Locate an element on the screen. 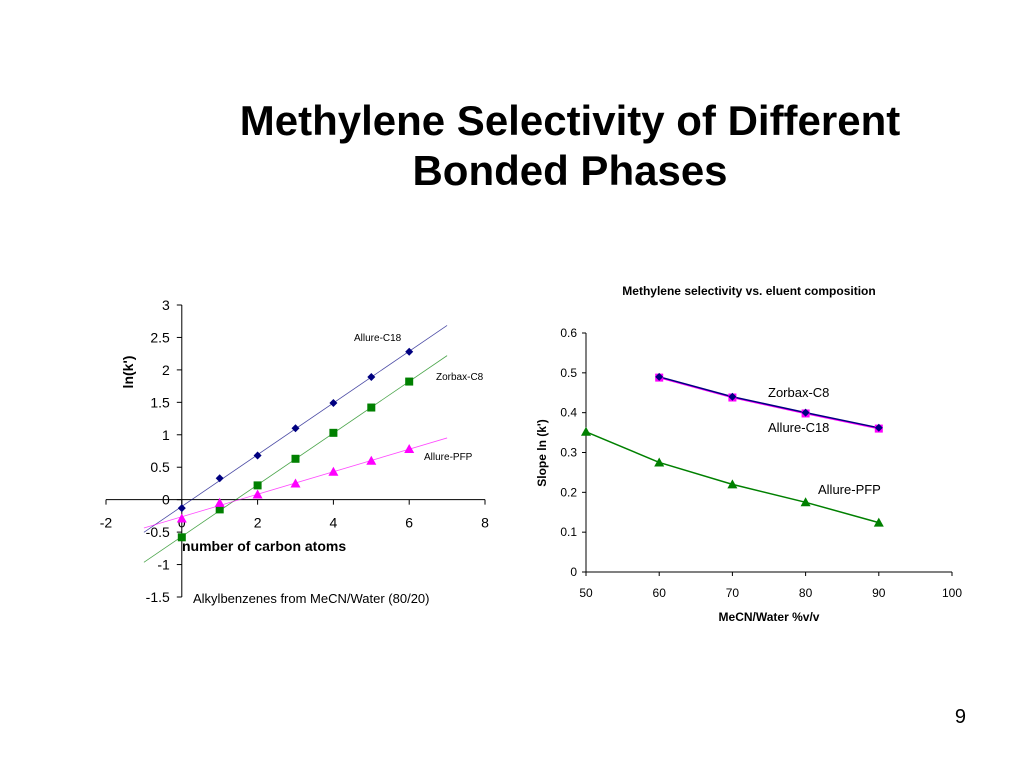  right-chart-ytick-label: 0.1 is located at coordinates (568, 532).